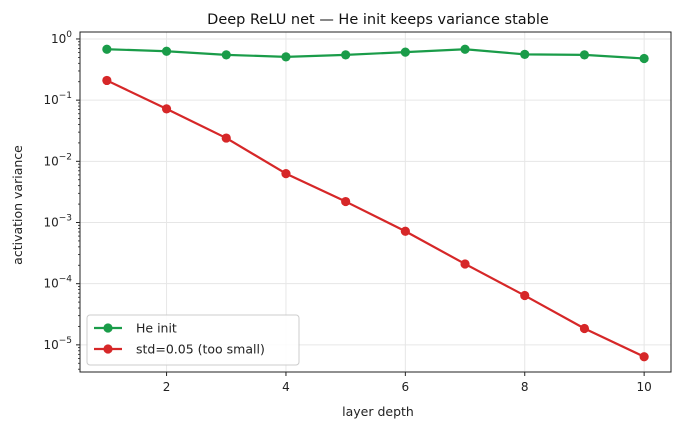 Image resolution: width=687 pixels, height=430 pixels. What do you see at coordinates (378, 411) in the screenshot?
I see `x-axis-label: layer depth` at bounding box center [378, 411].